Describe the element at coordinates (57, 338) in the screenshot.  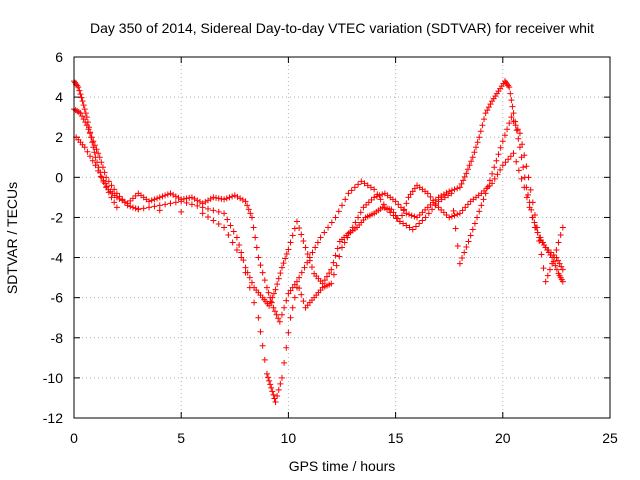
I see `y-tick-label: -8` at that location.